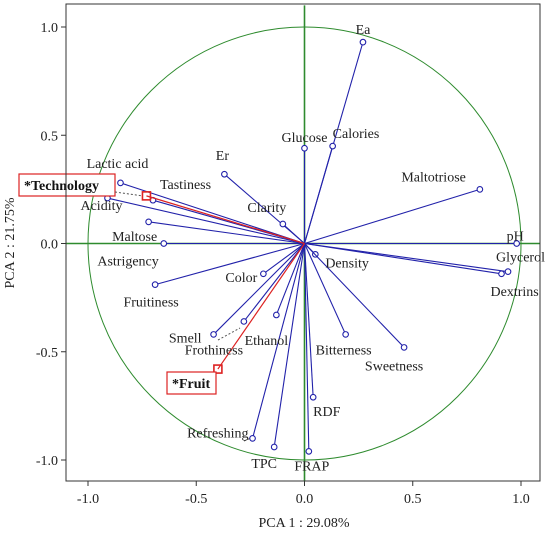 Image resolution: width=550 pixels, height=538 pixels. I want to click on vector-line-sweetness, so click(354, 295).